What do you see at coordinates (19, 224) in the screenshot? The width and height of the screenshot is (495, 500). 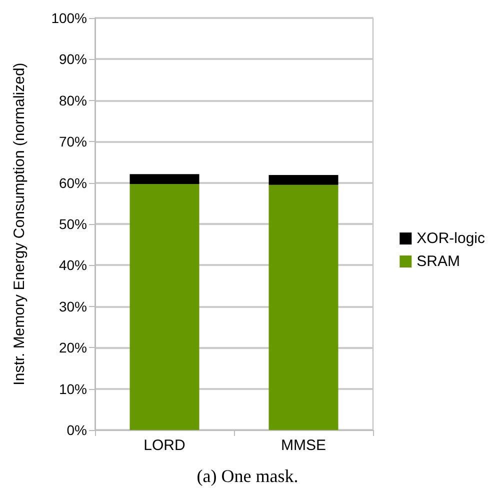 I see `y-axis-title: Instr. Memory Energy Consumption (normalized)` at bounding box center [19, 224].